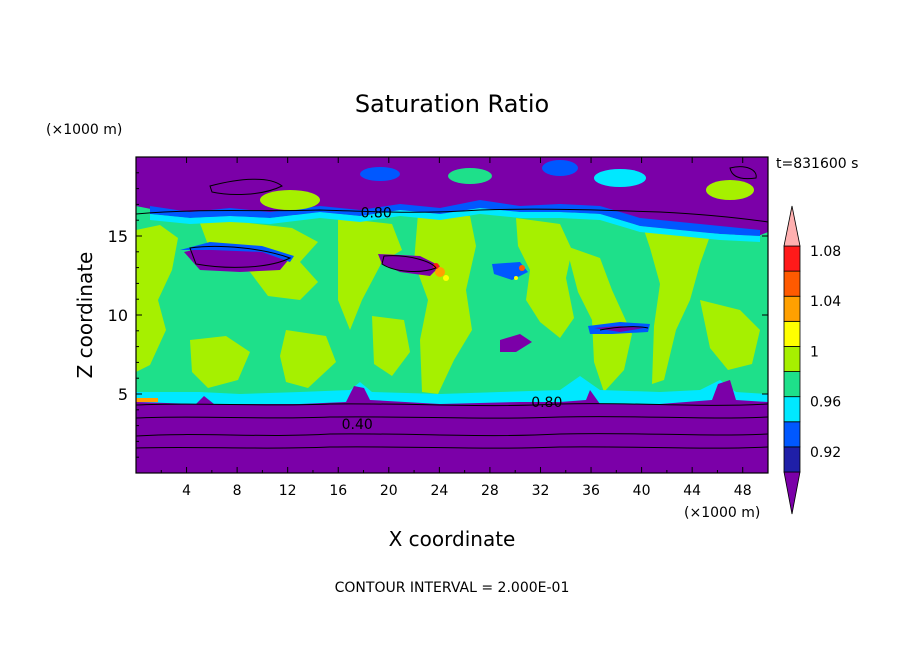  What do you see at coordinates (792, 226) in the screenshot?
I see `colorbar-max-arrow` at bounding box center [792, 226].